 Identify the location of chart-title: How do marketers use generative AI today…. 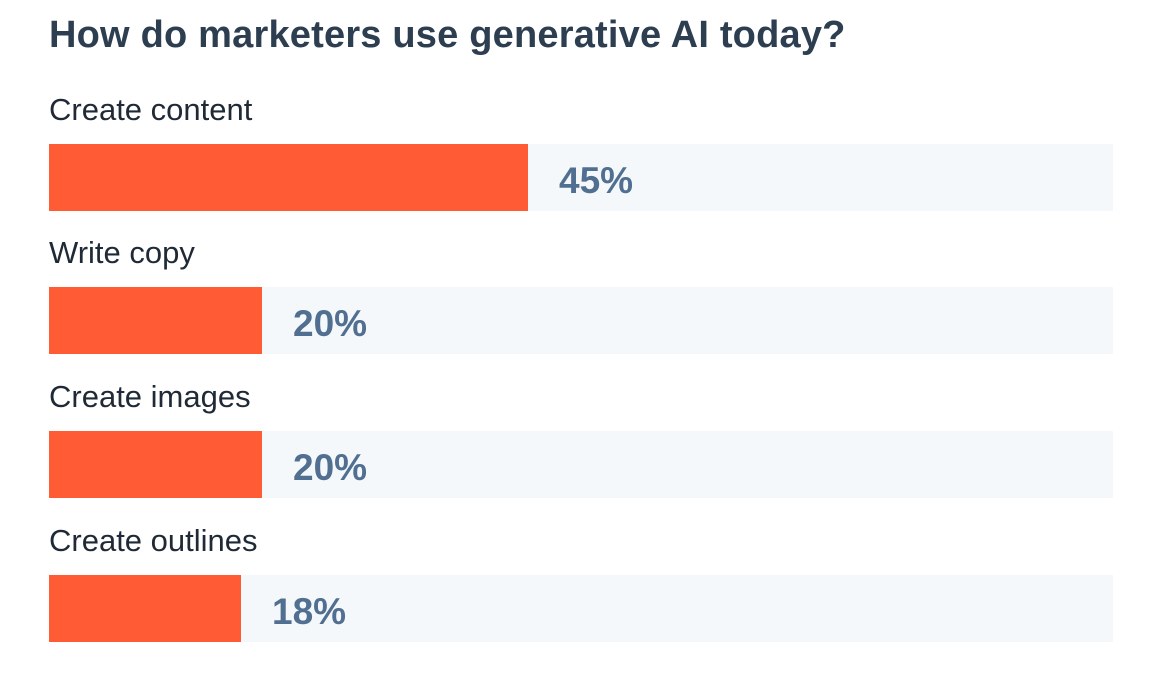
(447, 35).